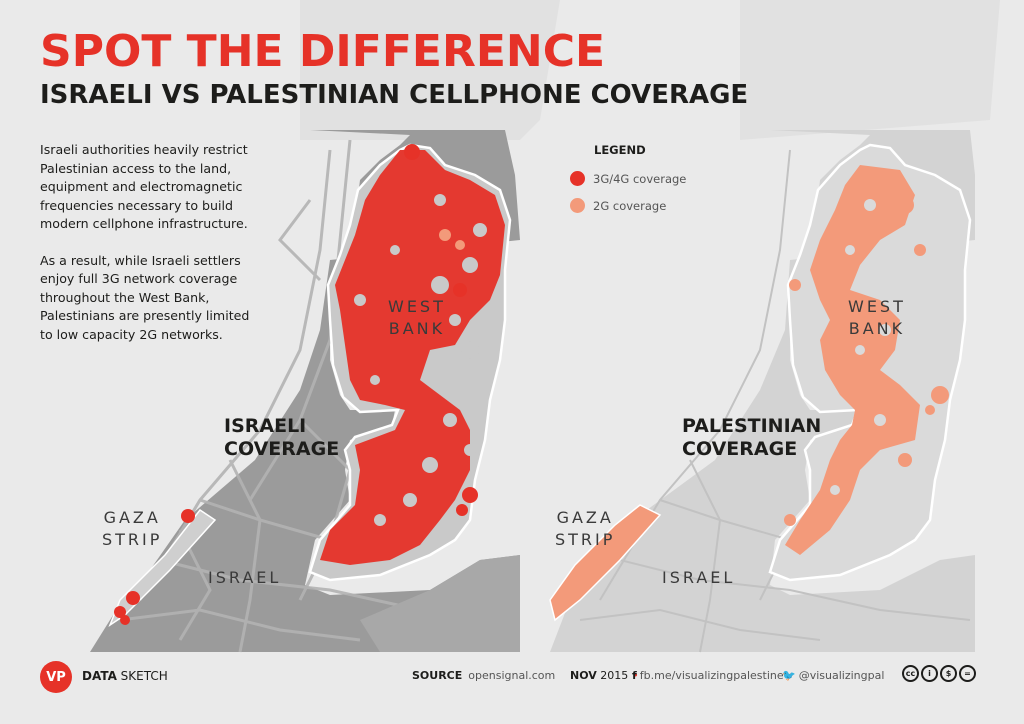 The image size is (1024, 724). Describe the element at coordinates (125, 676) in the screenshot. I see `brand: DATA SKETCH` at that location.